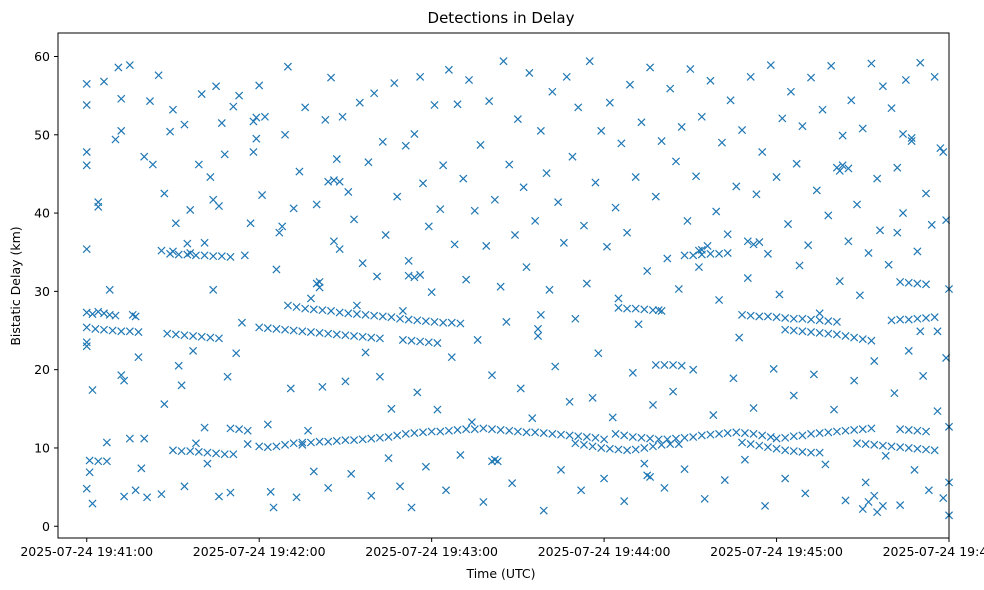 The image size is (984, 590). What do you see at coordinates (604, 551) in the screenshot?
I see `x-tick-label: 2025-07-24 19:44:00` at bounding box center [604, 551].